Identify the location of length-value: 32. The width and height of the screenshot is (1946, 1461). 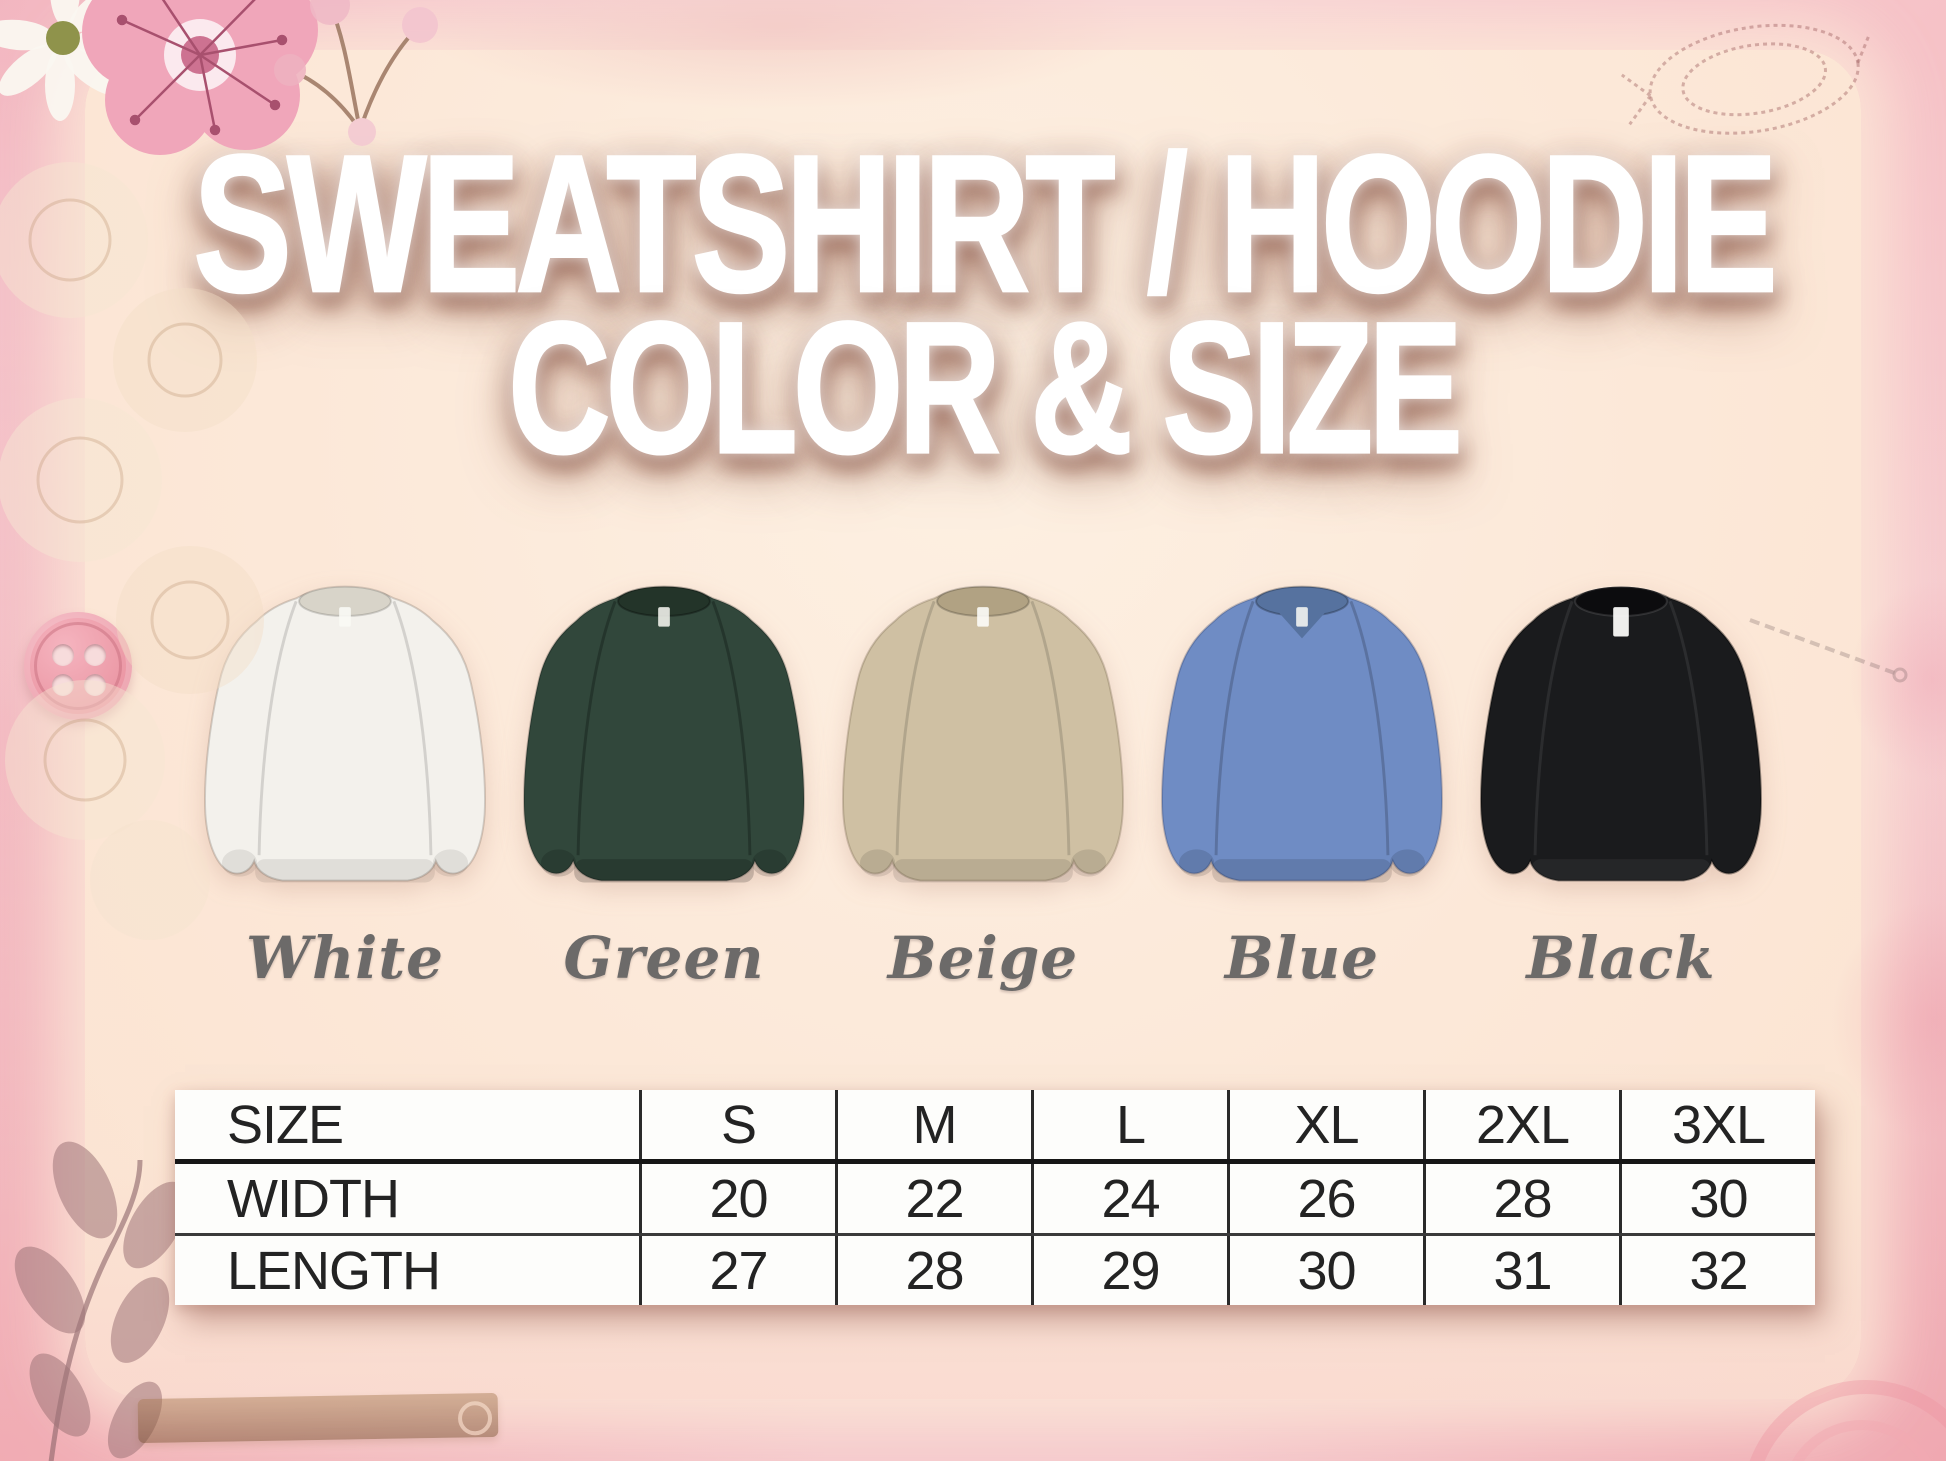
(1717, 1270).